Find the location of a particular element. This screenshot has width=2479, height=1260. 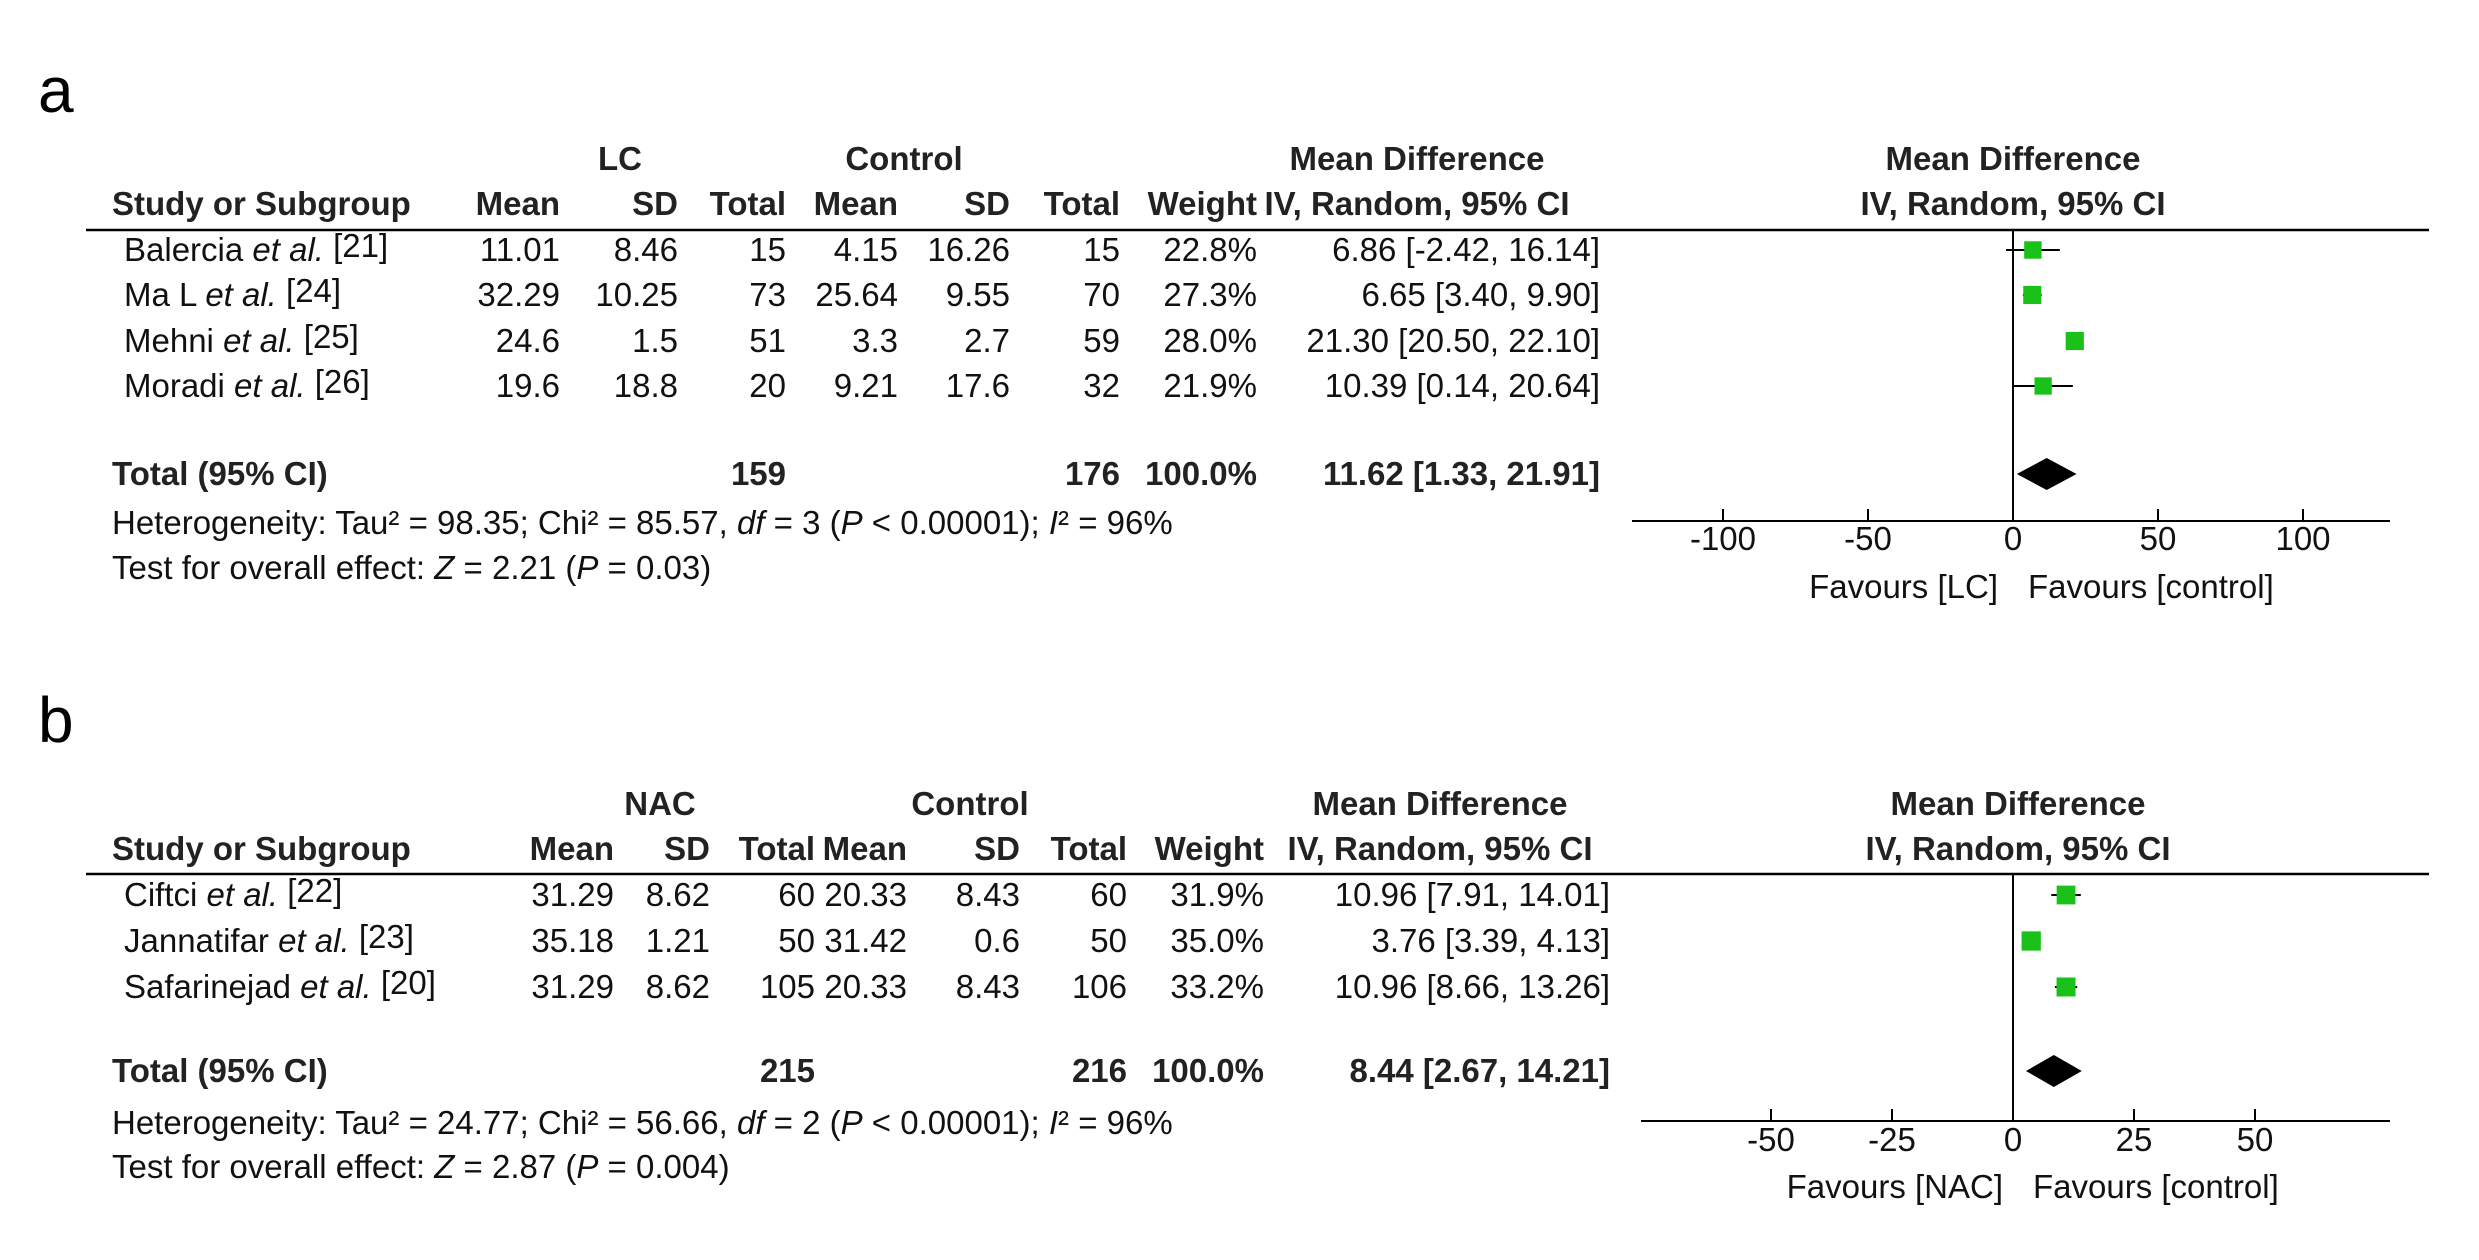

total-n: 215 is located at coordinates (787, 1070).